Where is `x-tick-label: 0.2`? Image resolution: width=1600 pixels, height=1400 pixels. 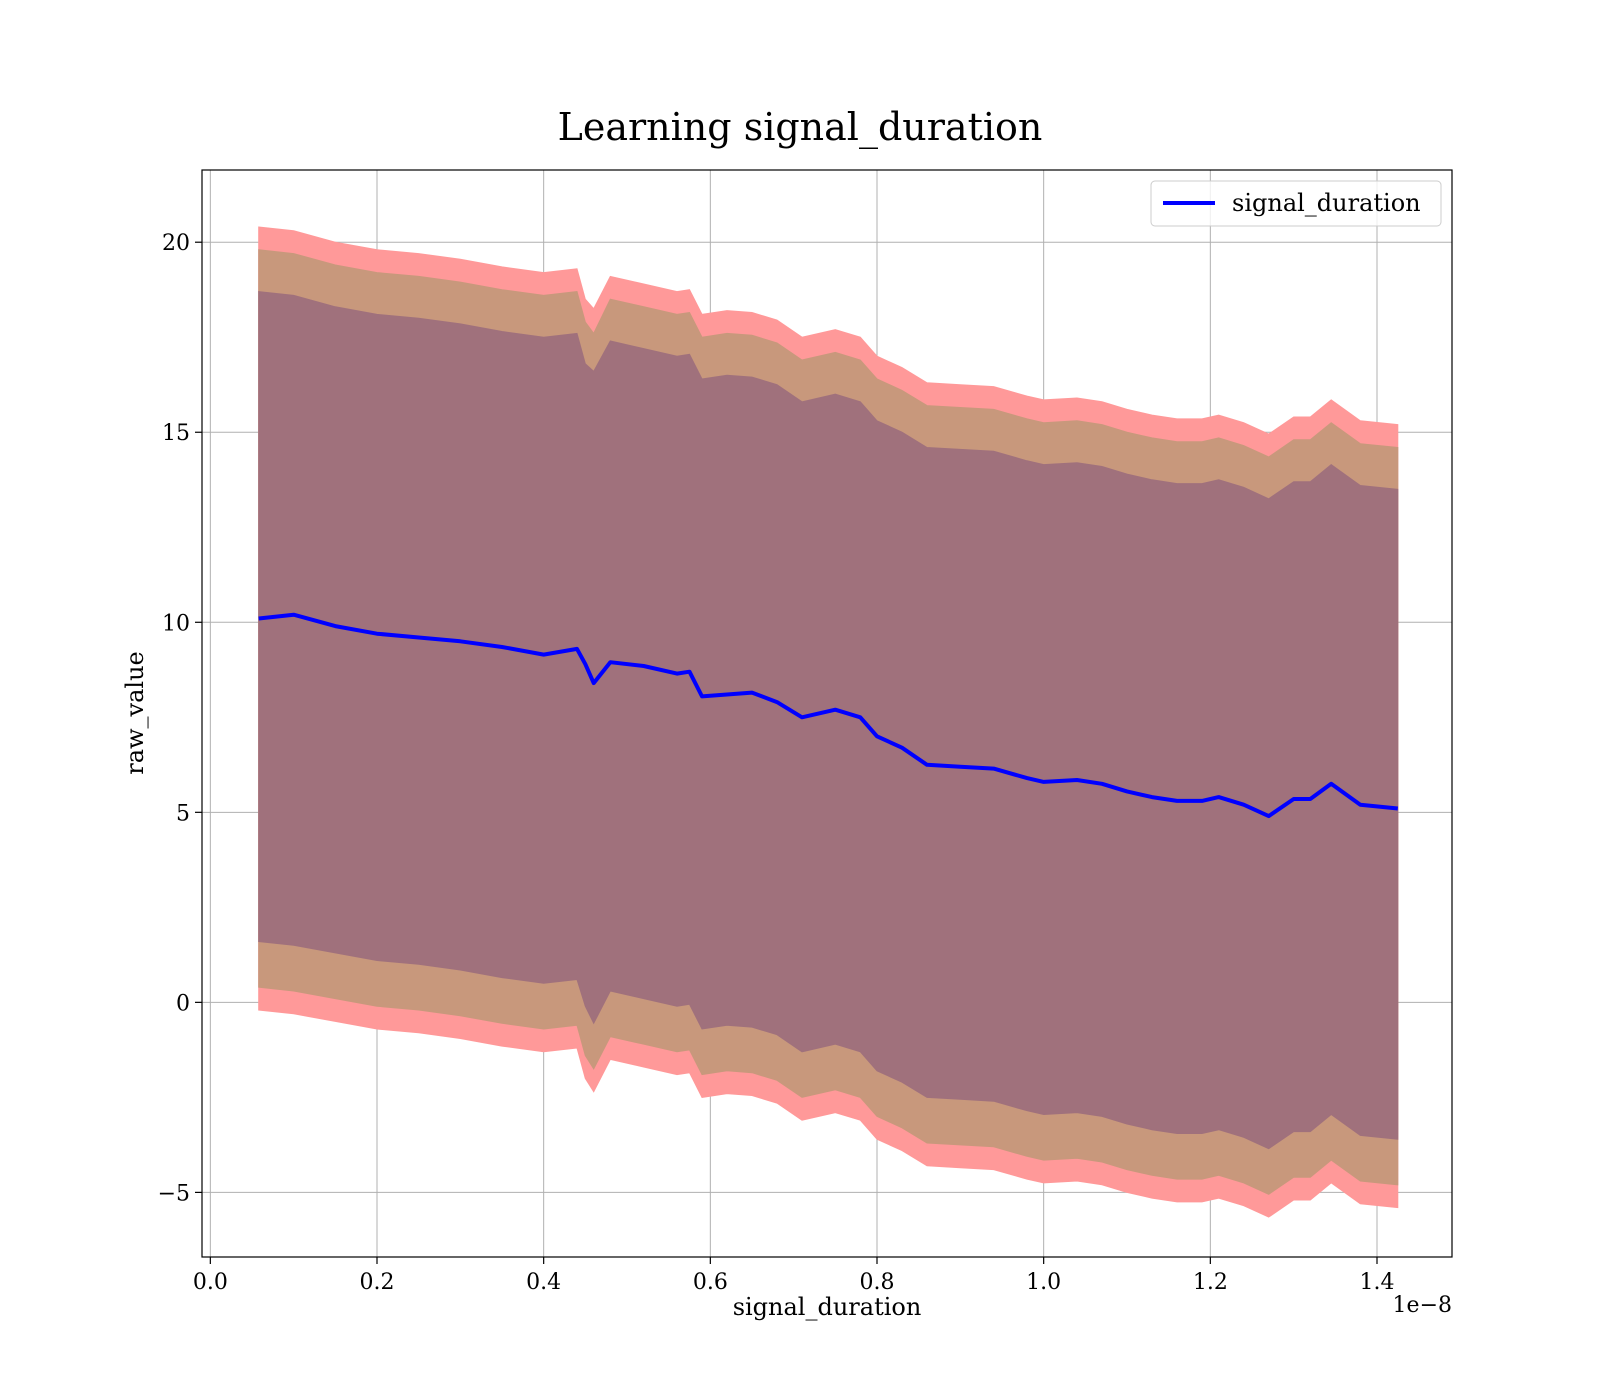
x-tick-label: 0.2 is located at coordinates (377, 1282).